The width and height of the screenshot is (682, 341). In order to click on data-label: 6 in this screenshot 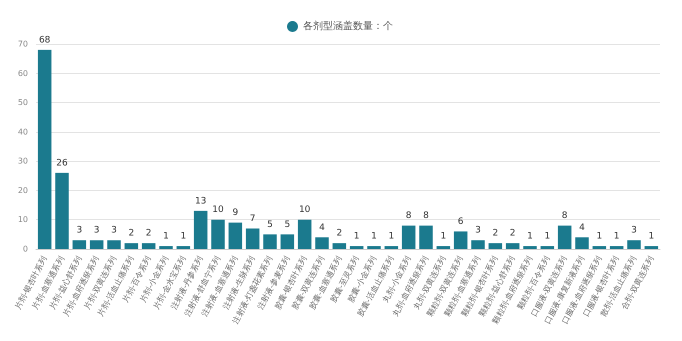, I will do `click(461, 221)`.